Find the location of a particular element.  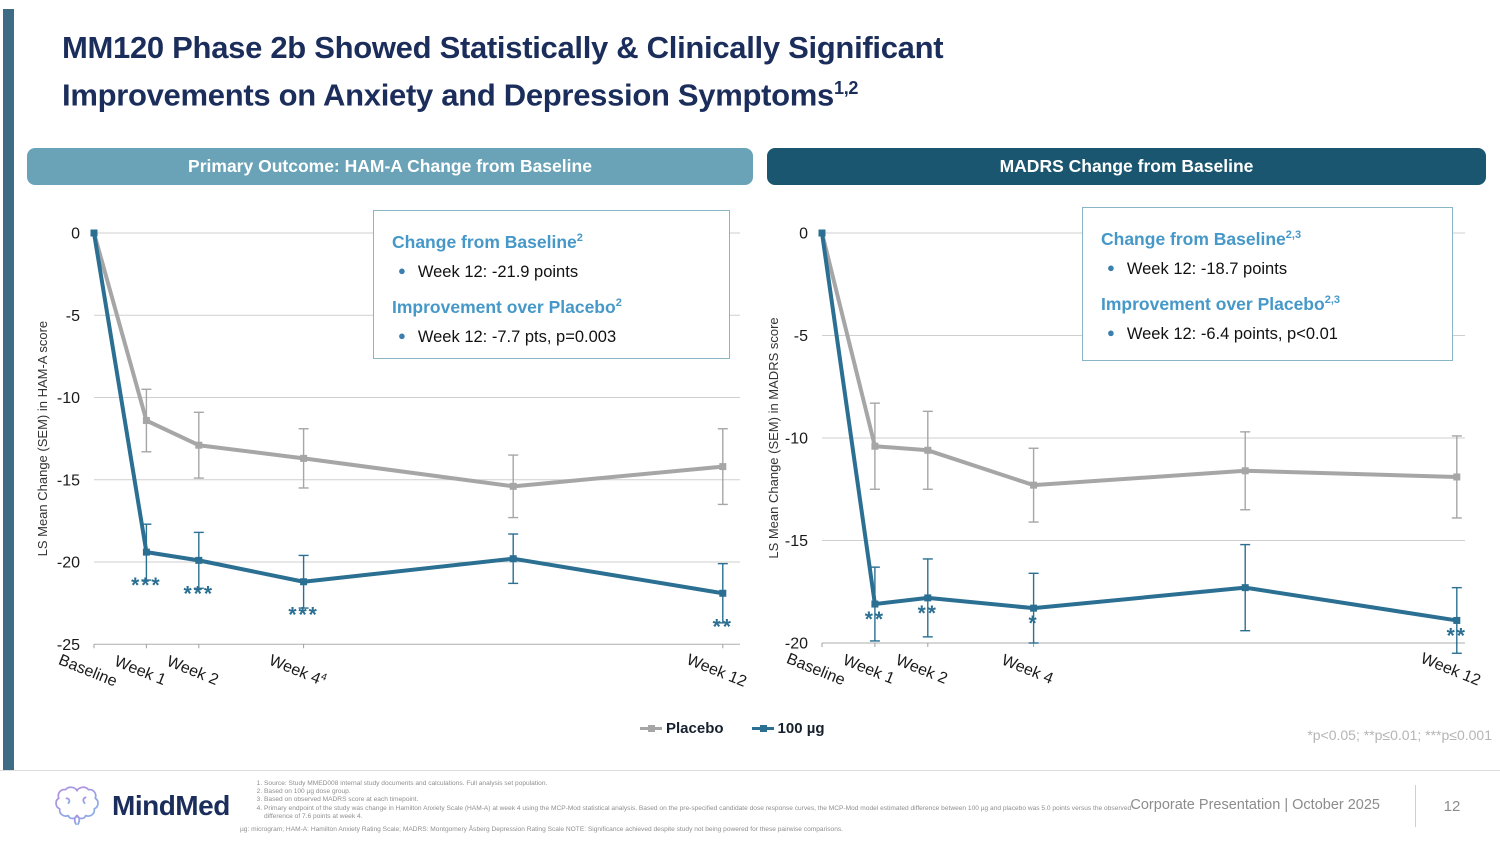

page-number: 12 is located at coordinates (1452, 806).